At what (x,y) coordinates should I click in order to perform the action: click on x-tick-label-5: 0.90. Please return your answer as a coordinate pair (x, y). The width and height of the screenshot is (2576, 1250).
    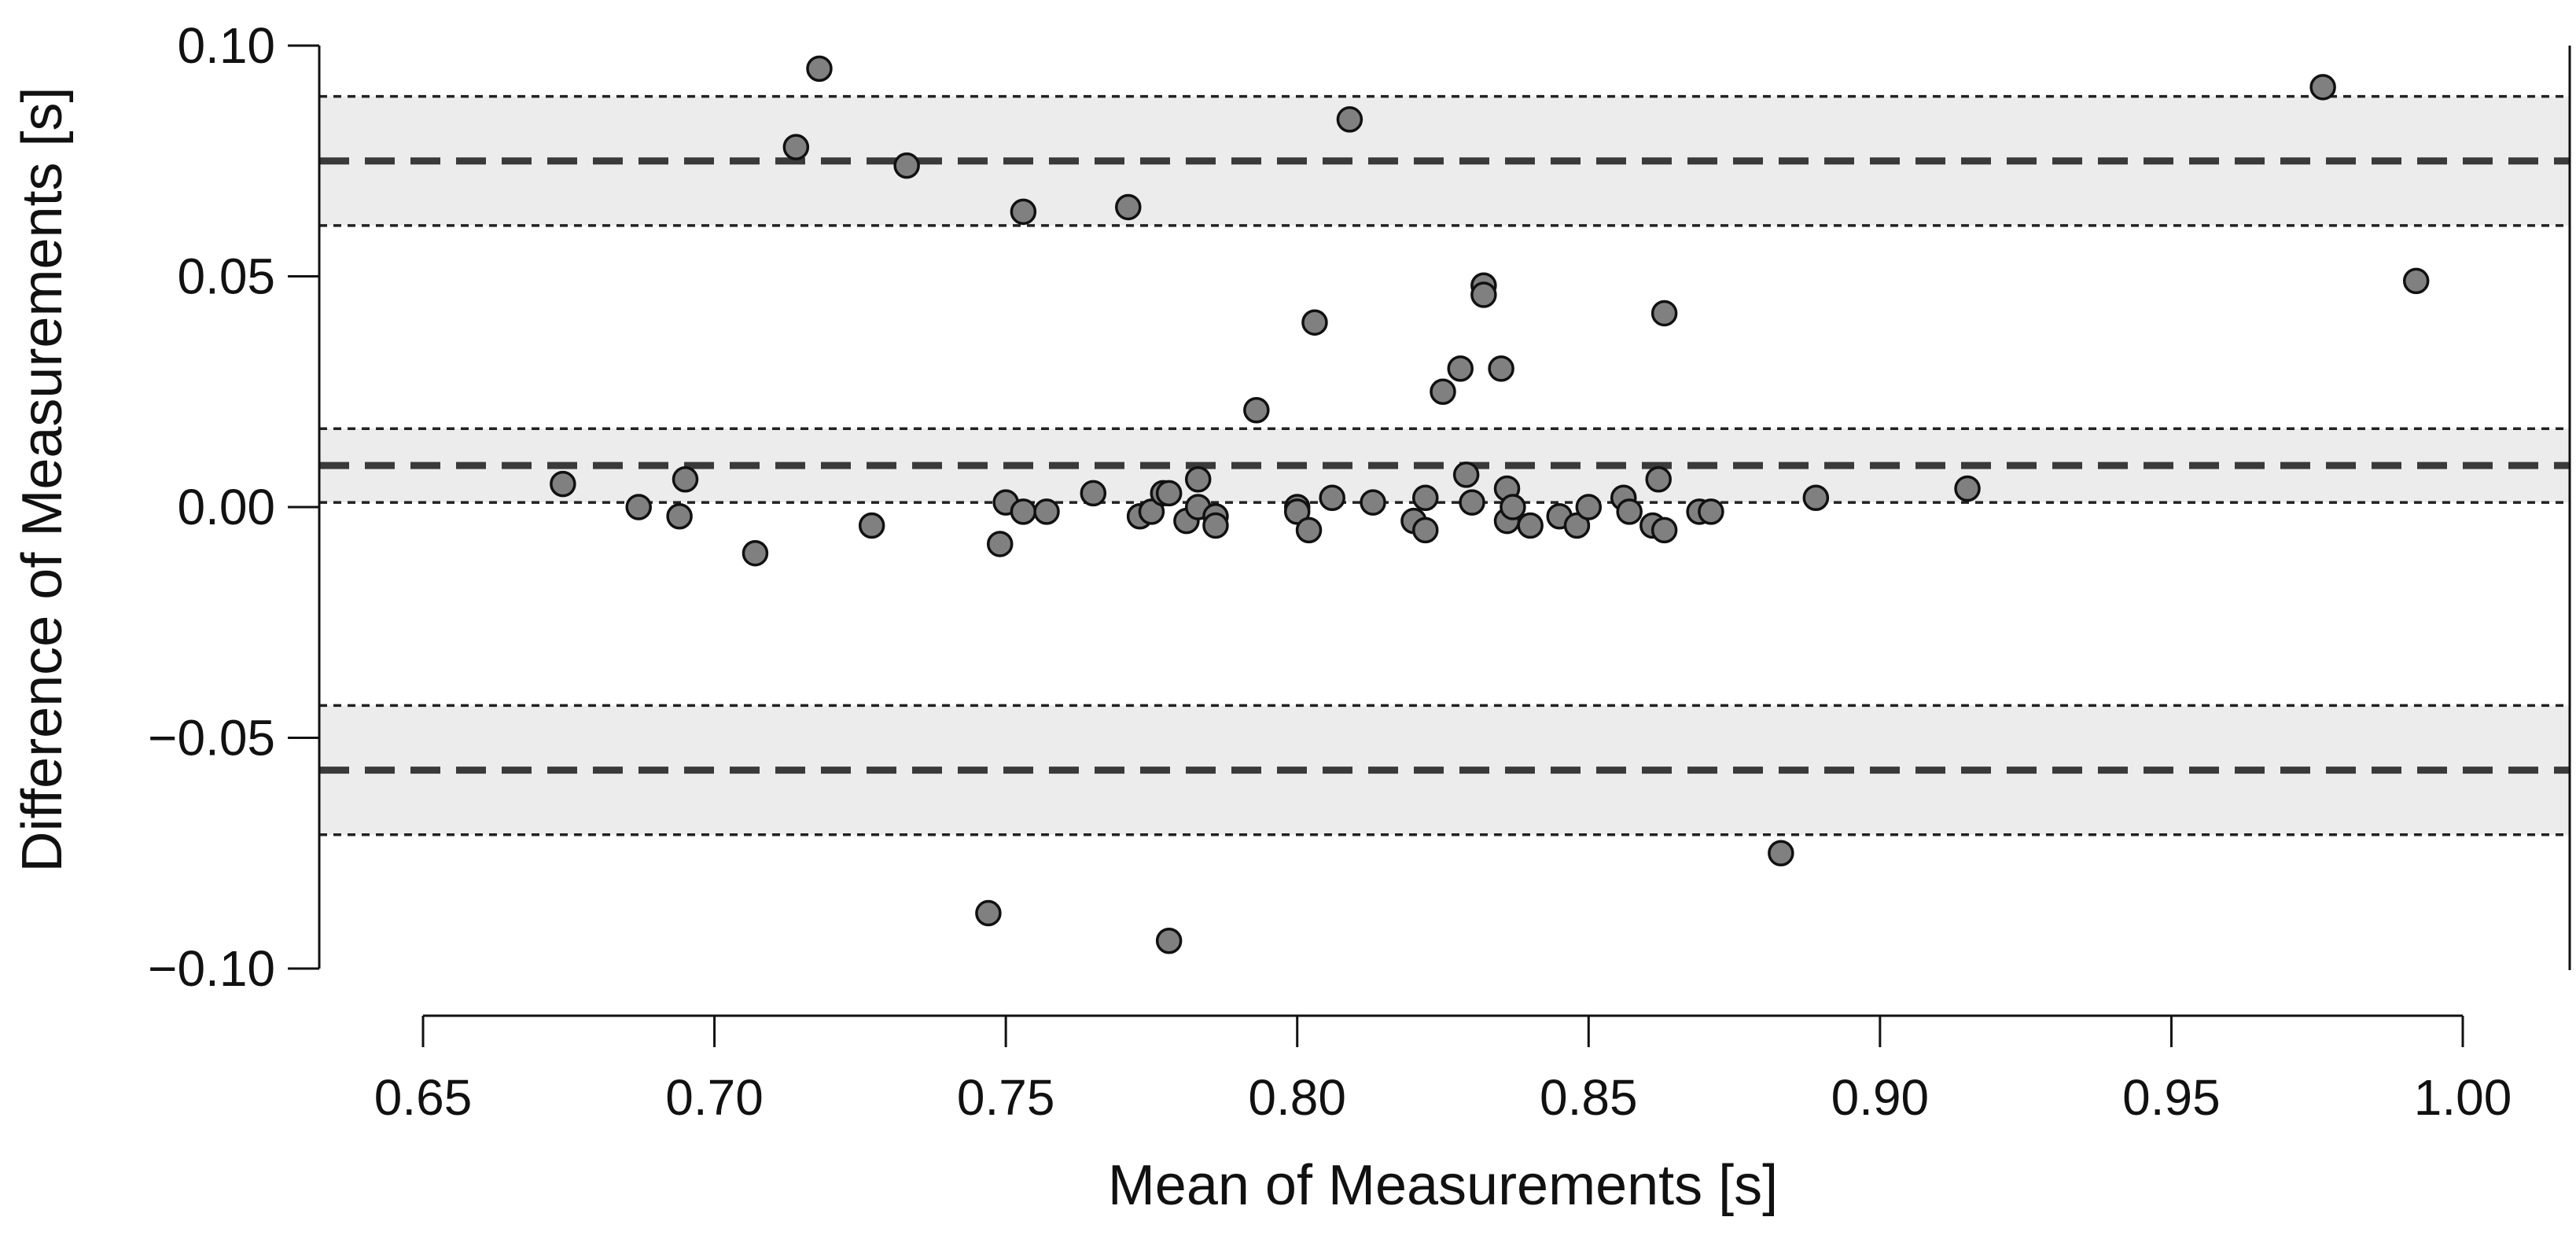
    Looking at the image, I should click on (1881, 1097).